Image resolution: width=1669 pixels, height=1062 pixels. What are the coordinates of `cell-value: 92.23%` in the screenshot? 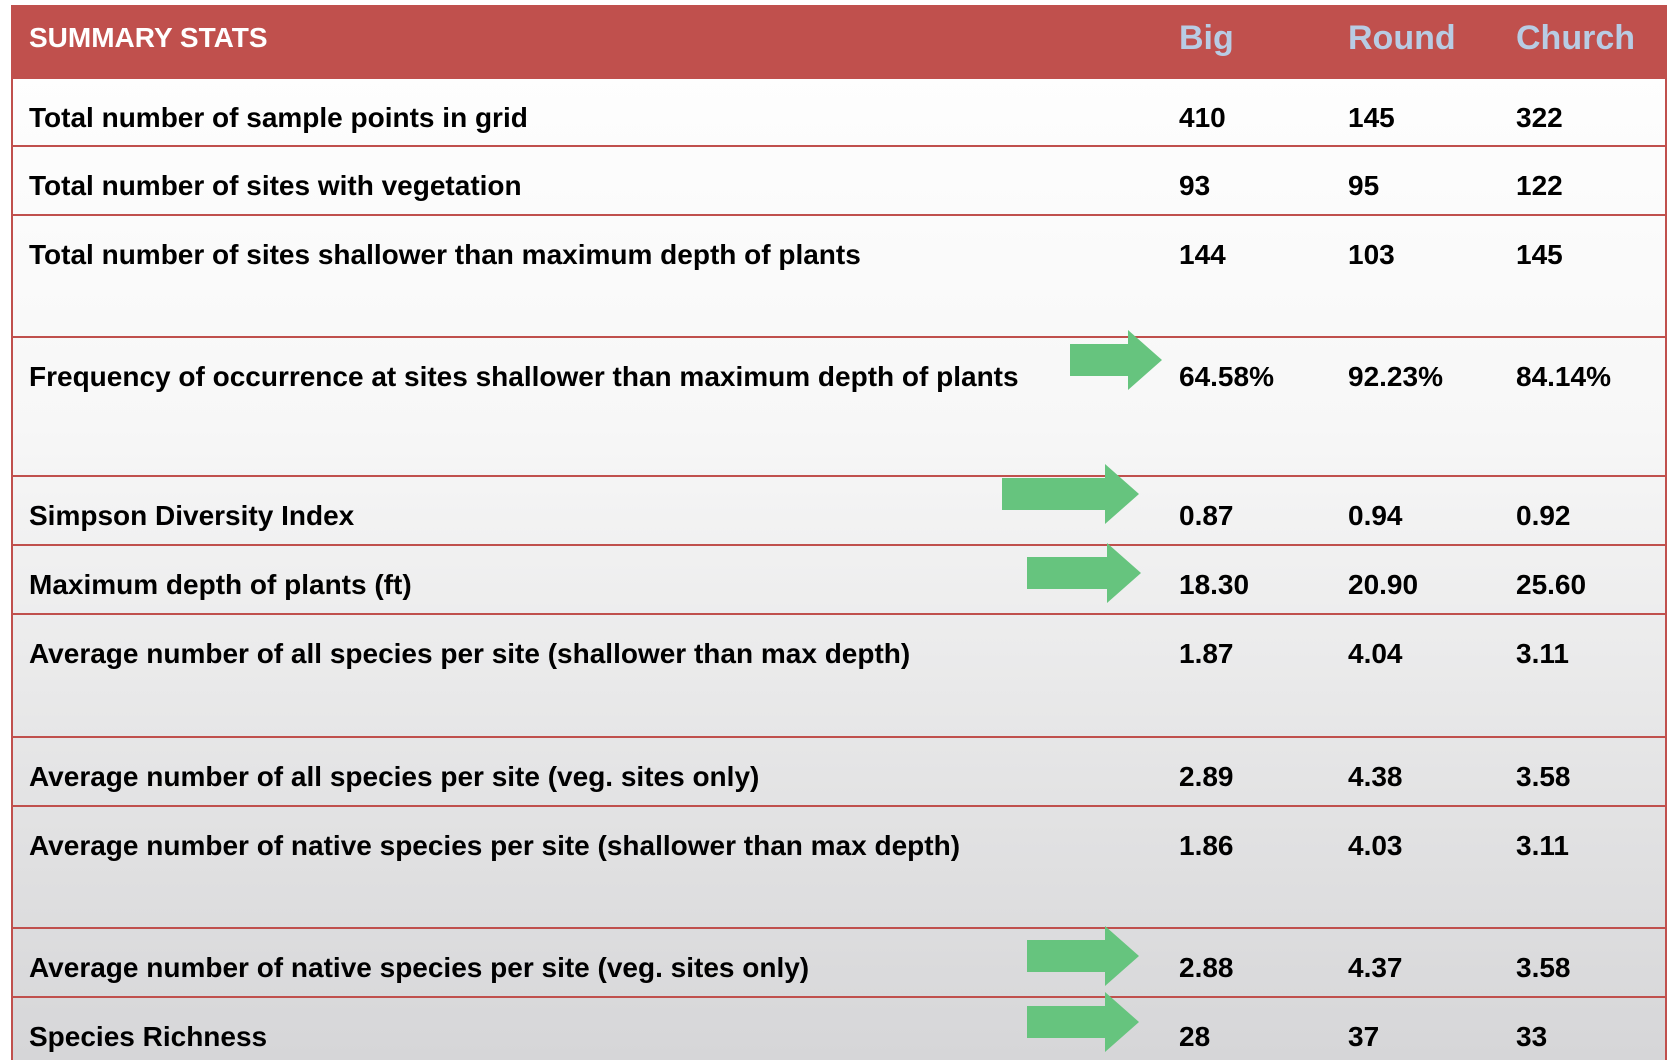 It's located at (1395, 376).